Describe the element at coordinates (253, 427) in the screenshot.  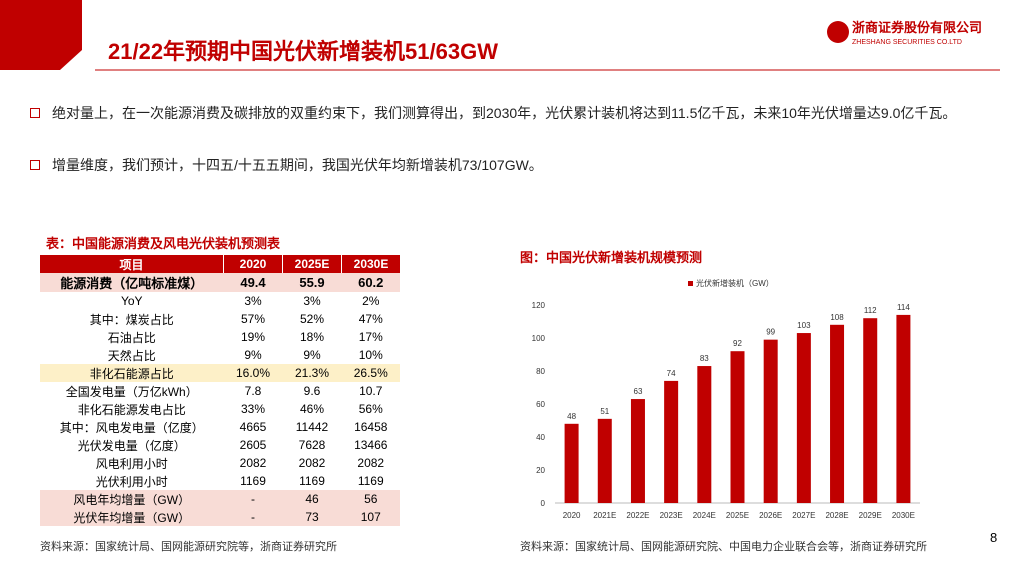
I see `table-cell: 4665` at that location.